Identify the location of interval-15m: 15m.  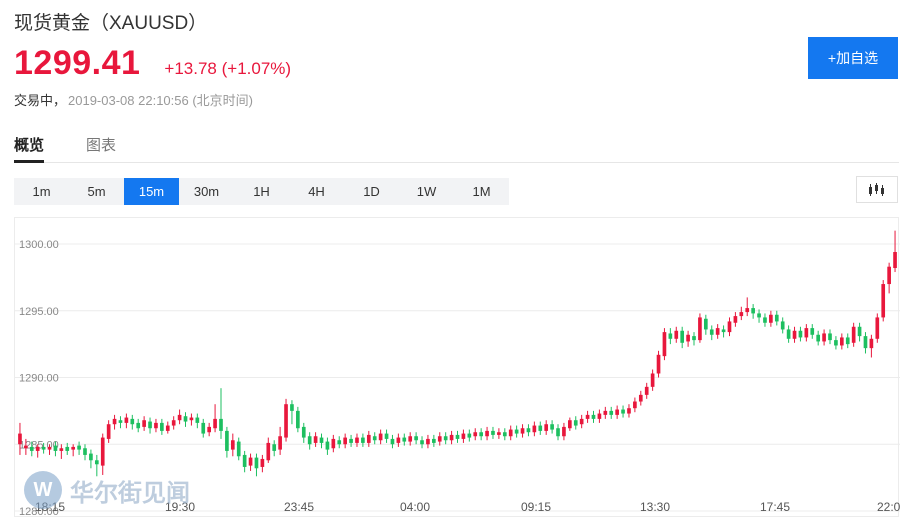
(151, 191).